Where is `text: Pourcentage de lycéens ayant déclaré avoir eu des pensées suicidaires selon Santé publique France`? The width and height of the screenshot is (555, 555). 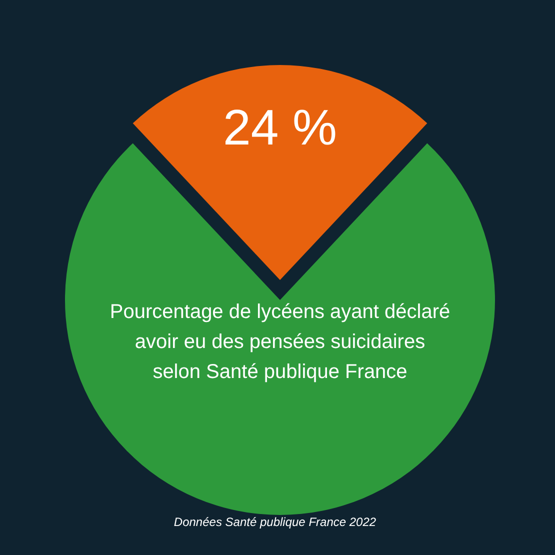 text: Pourcentage de lycéens ayant déclaré avoir eu des pensées suicidaires selon Santé publique France is located at coordinates (280, 342).